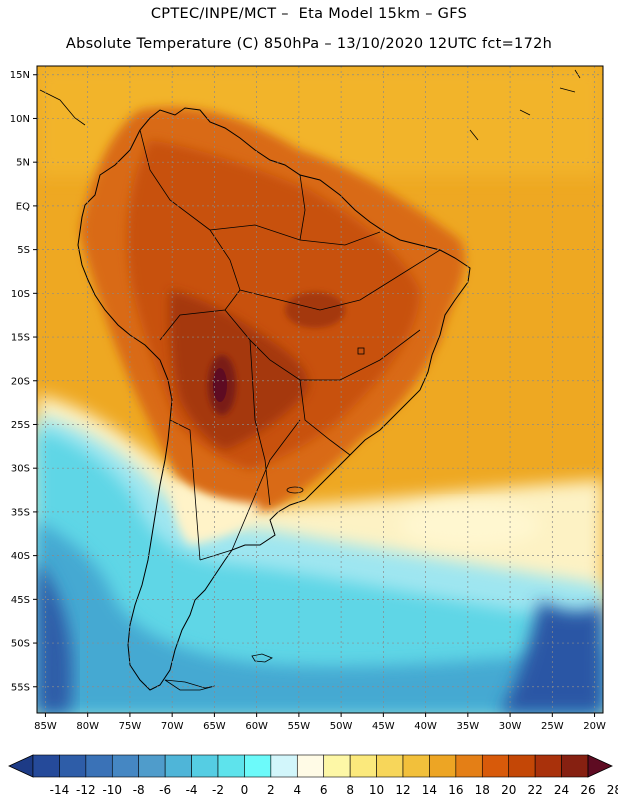  Describe the element at coordinates (190, 685) in the screenshot. I see `tierra-del-fuego` at that location.